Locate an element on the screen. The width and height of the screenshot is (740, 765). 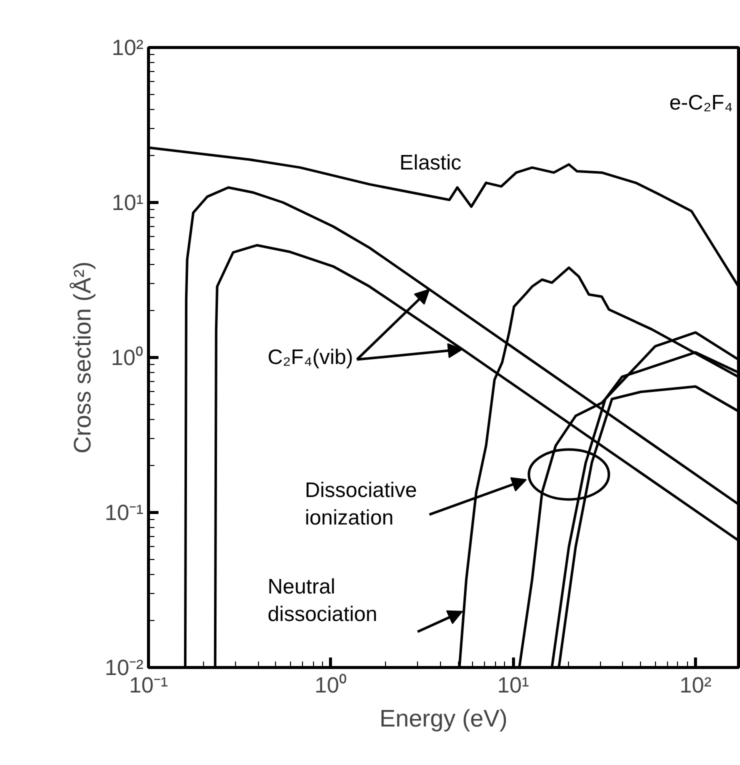
y-axis-title: Cross section (Å²) is located at coordinates (83, 357).